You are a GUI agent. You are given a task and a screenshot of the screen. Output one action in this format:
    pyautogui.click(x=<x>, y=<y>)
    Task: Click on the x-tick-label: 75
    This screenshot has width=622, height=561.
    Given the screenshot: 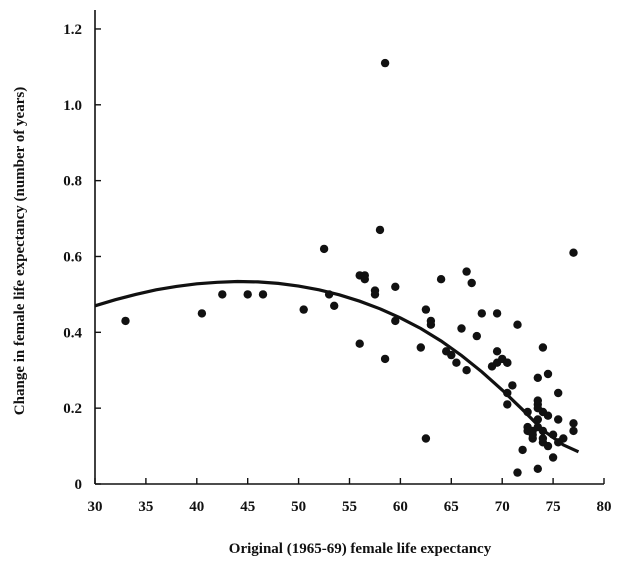 What is the action you would take?
    pyautogui.click(x=553, y=507)
    